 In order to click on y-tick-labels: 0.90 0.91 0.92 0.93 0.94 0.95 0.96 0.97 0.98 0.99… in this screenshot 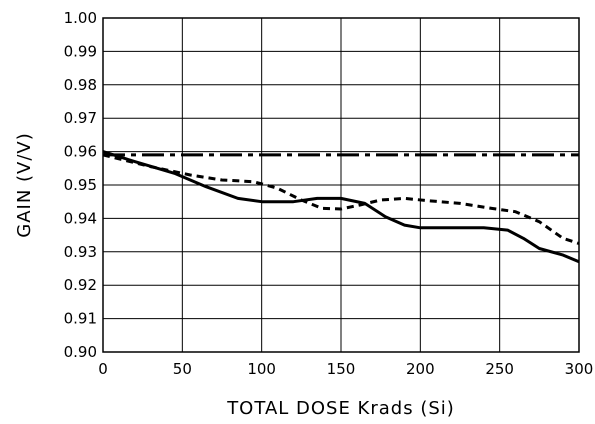, I will do `click(80, 185)`.